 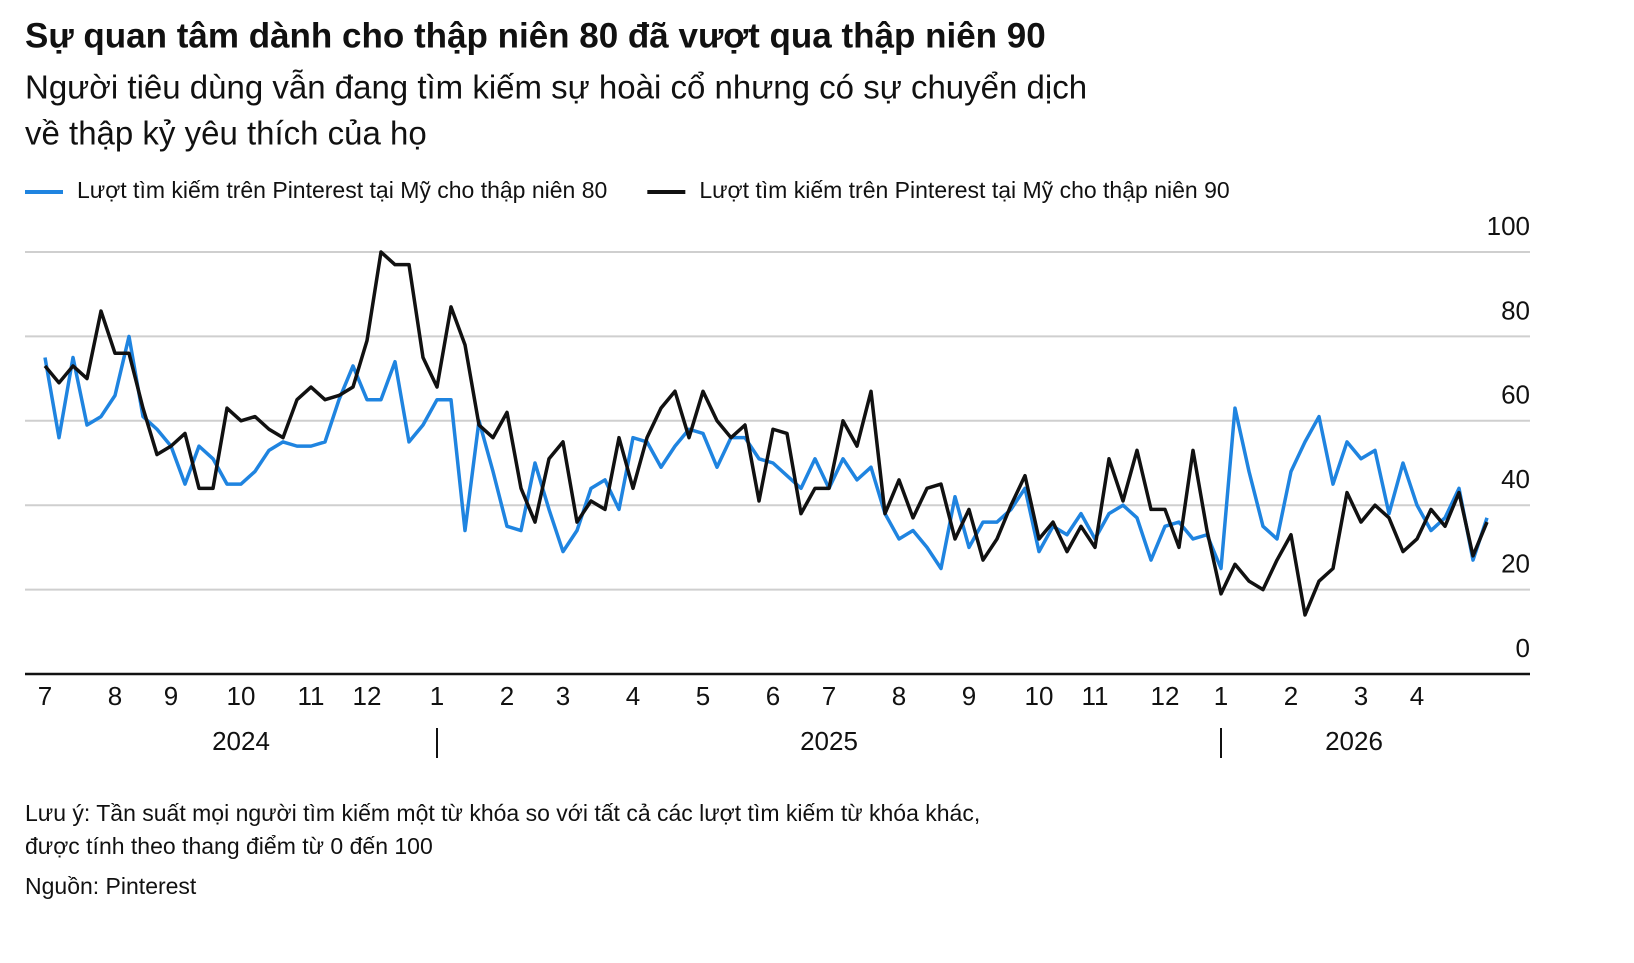 I want to click on x-tick-label: 5, so click(x=703, y=696).